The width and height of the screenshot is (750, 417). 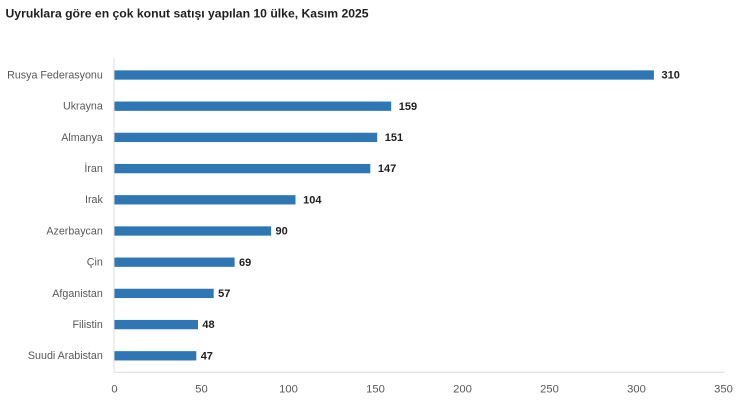 What do you see at coordinates (394, 138) in the screenshot?
I see `svg-text: 151` at bounding box center [394, 138].